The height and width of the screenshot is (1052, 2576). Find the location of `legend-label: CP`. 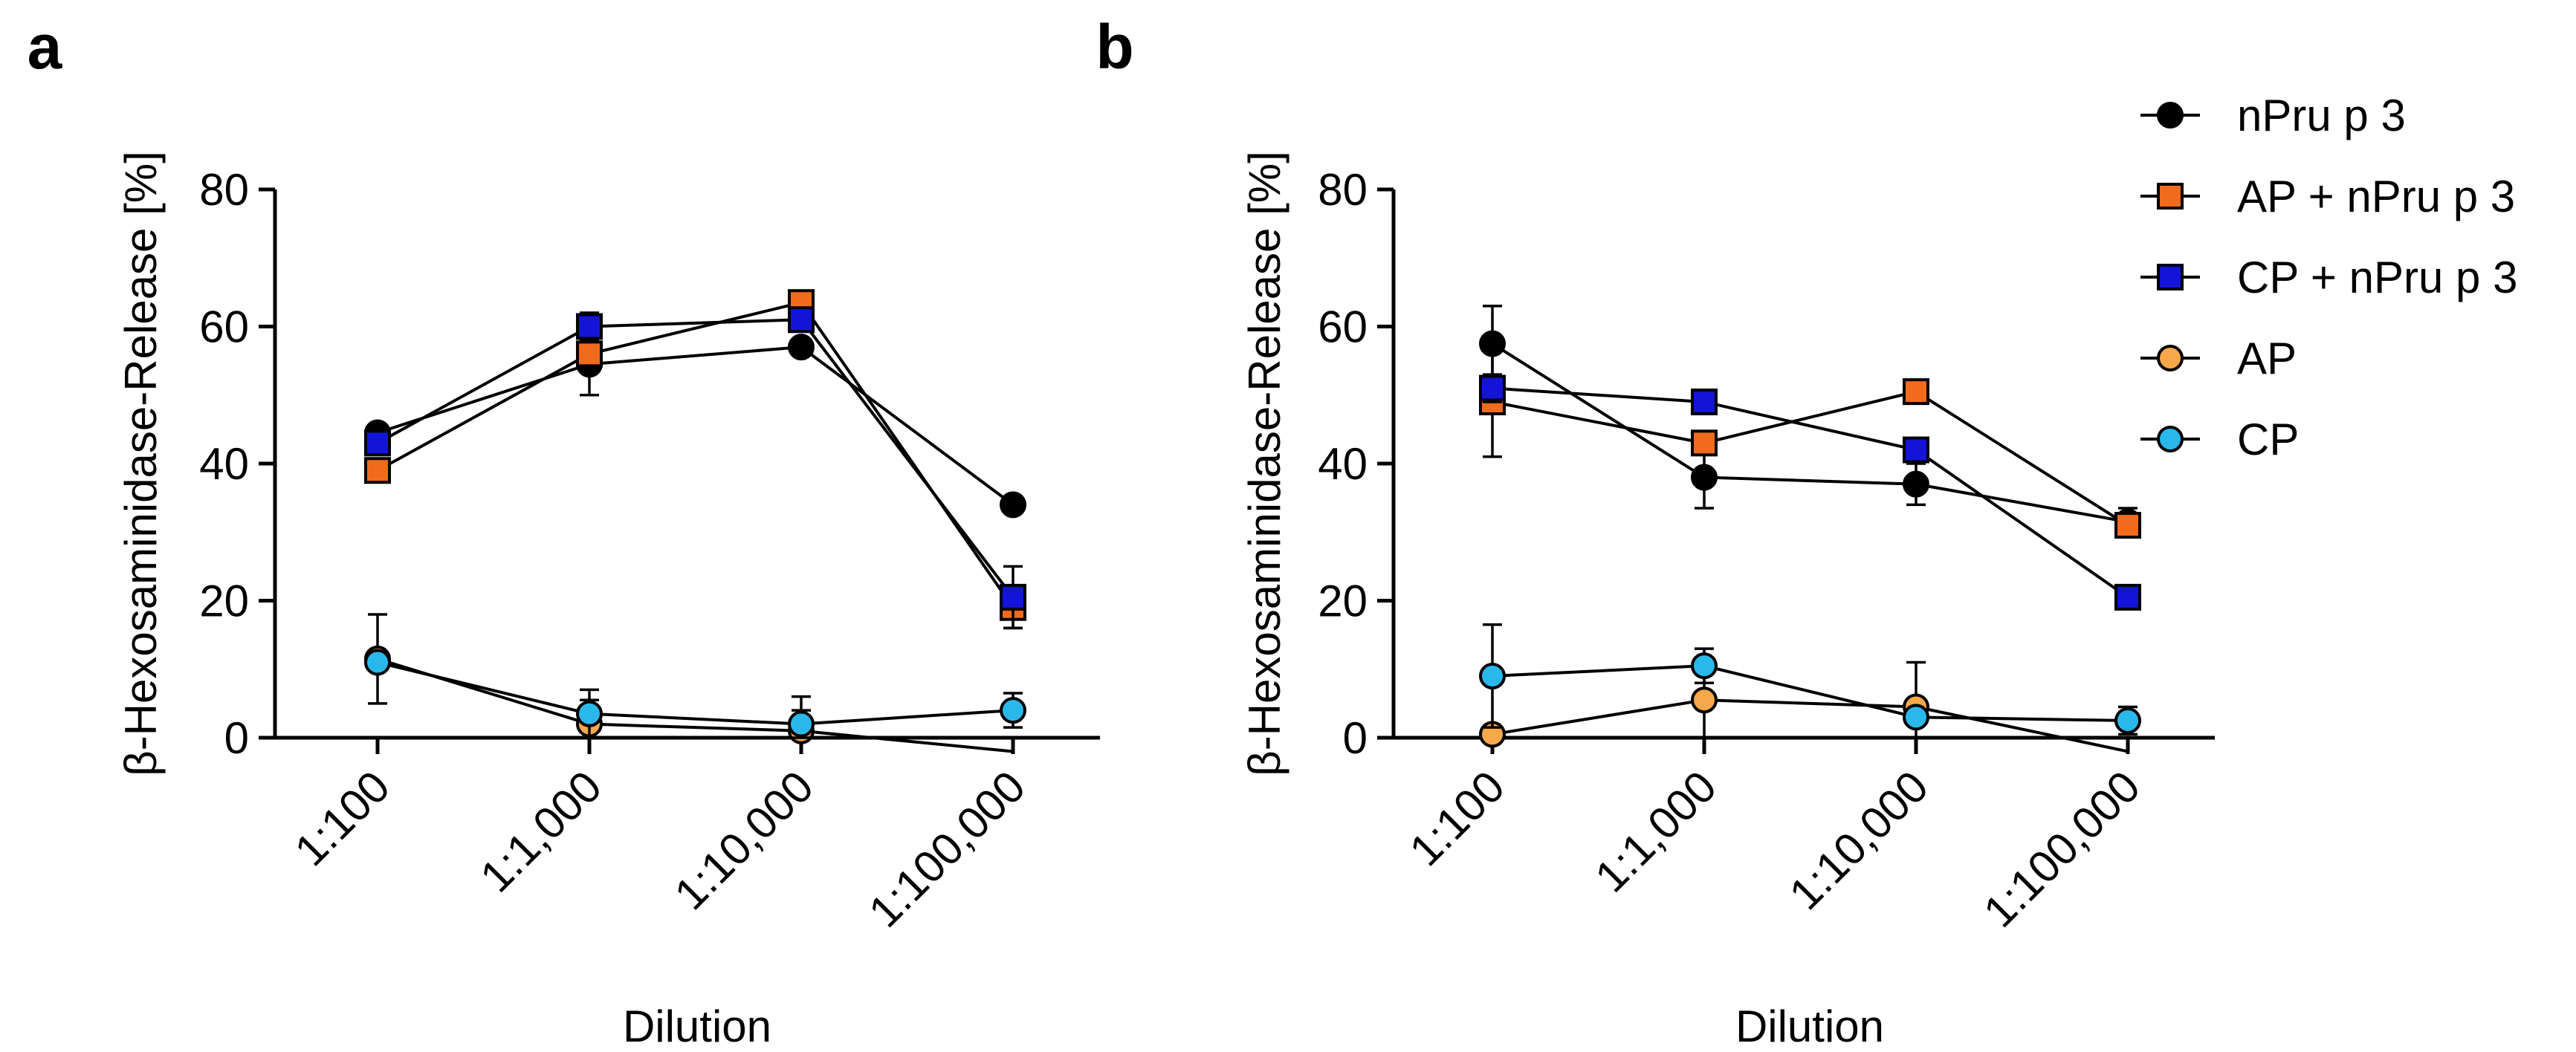

legend-label: CP is located at coordinates (2268, 439).